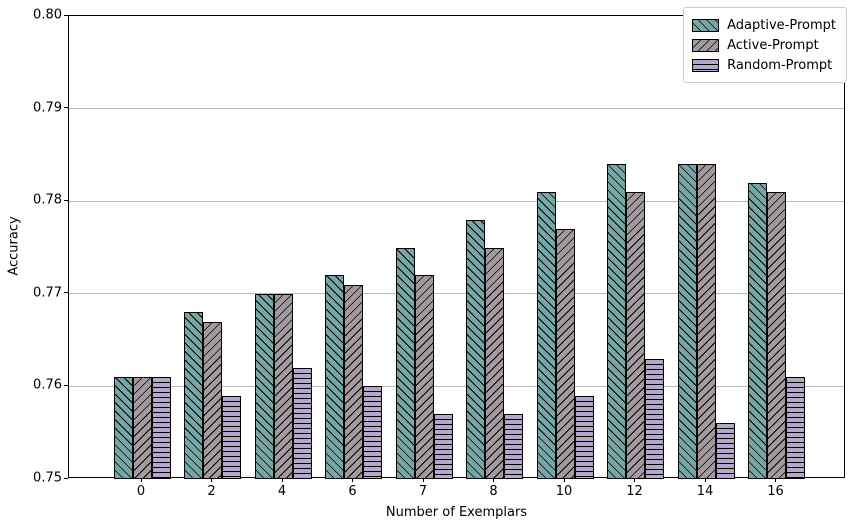  I want to click on bar-adaptive-prompt-x2, so click(193, 395).